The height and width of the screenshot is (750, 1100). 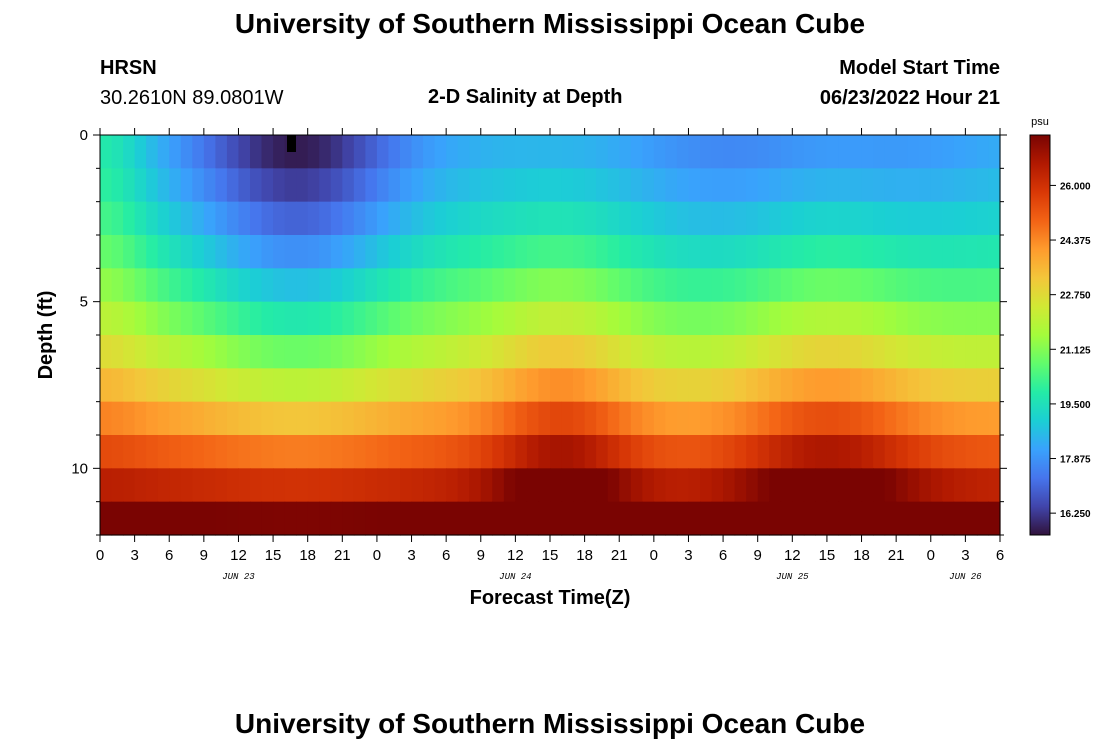 What do you see at coordinates (909, 98) in the screenshot?
I see `model-start-value: 06/23/2022 Hour 21` at bounding box center [909, 98].